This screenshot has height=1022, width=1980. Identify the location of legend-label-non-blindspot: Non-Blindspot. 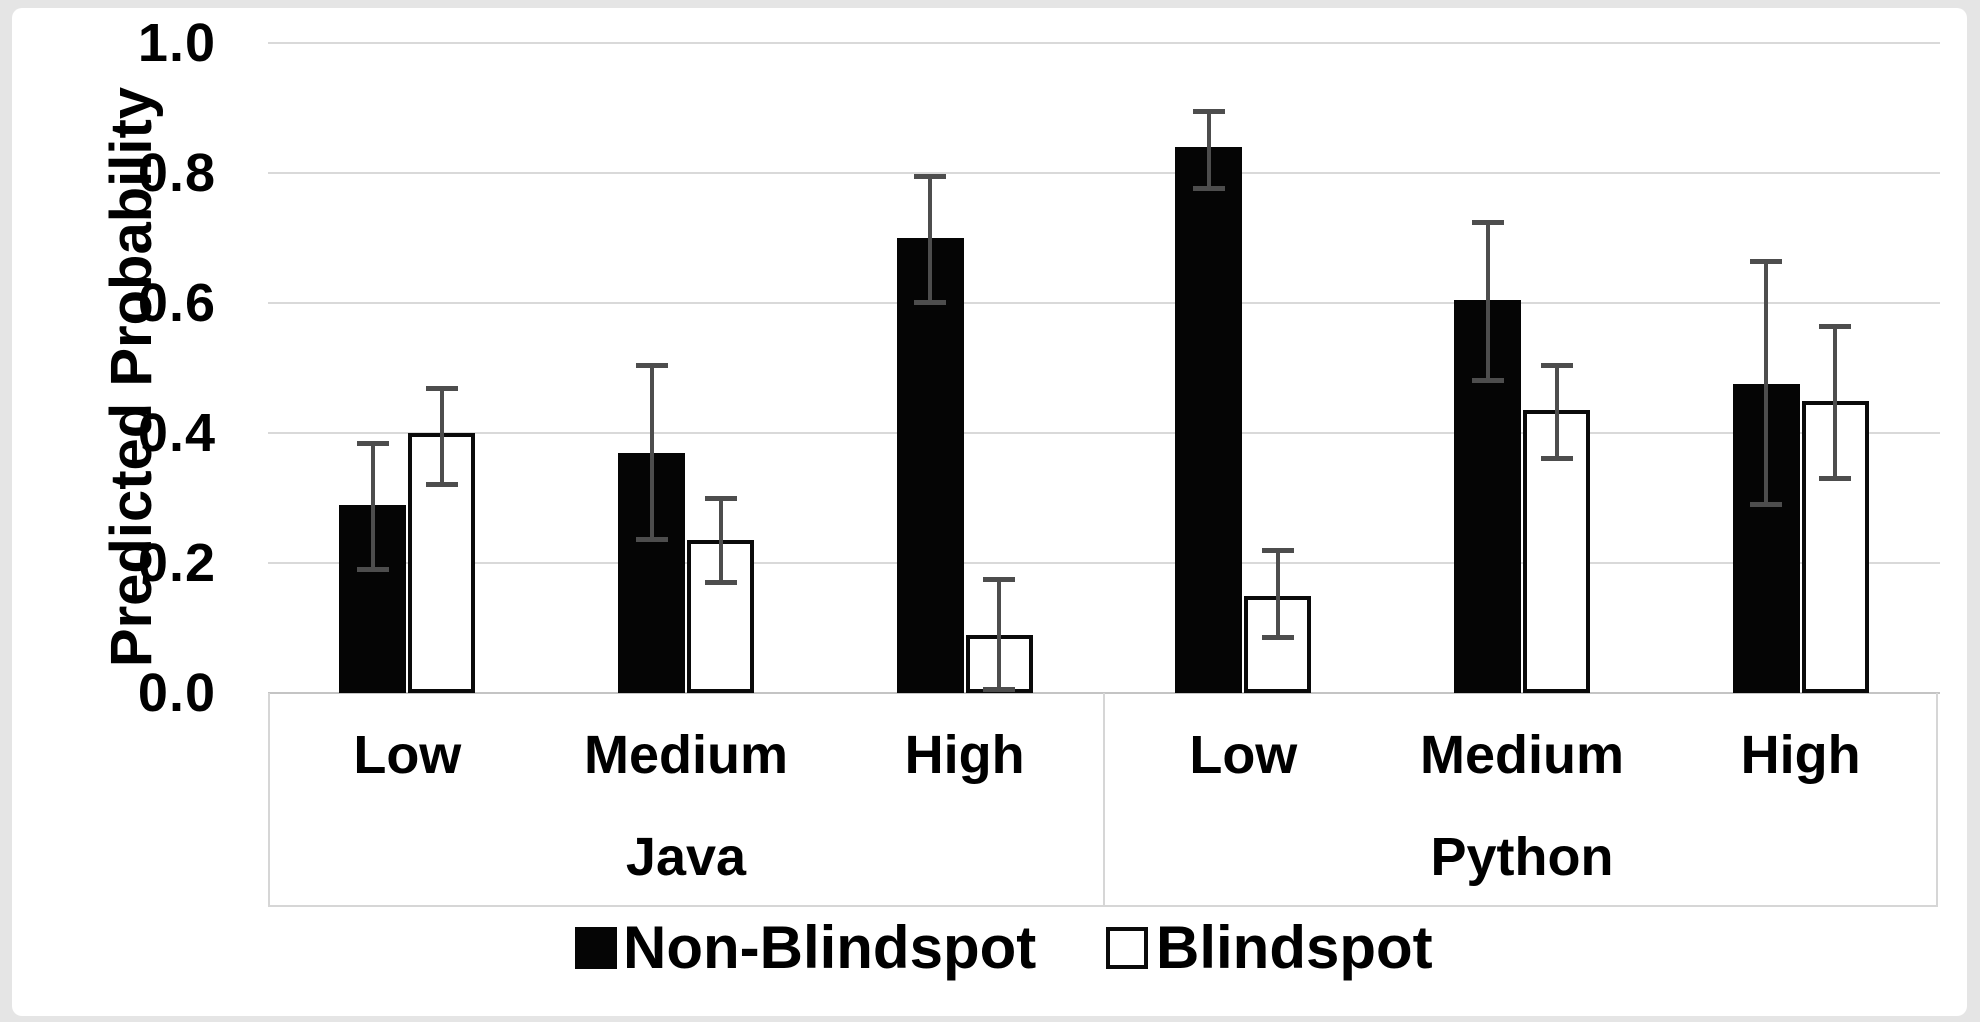
(830, 947).